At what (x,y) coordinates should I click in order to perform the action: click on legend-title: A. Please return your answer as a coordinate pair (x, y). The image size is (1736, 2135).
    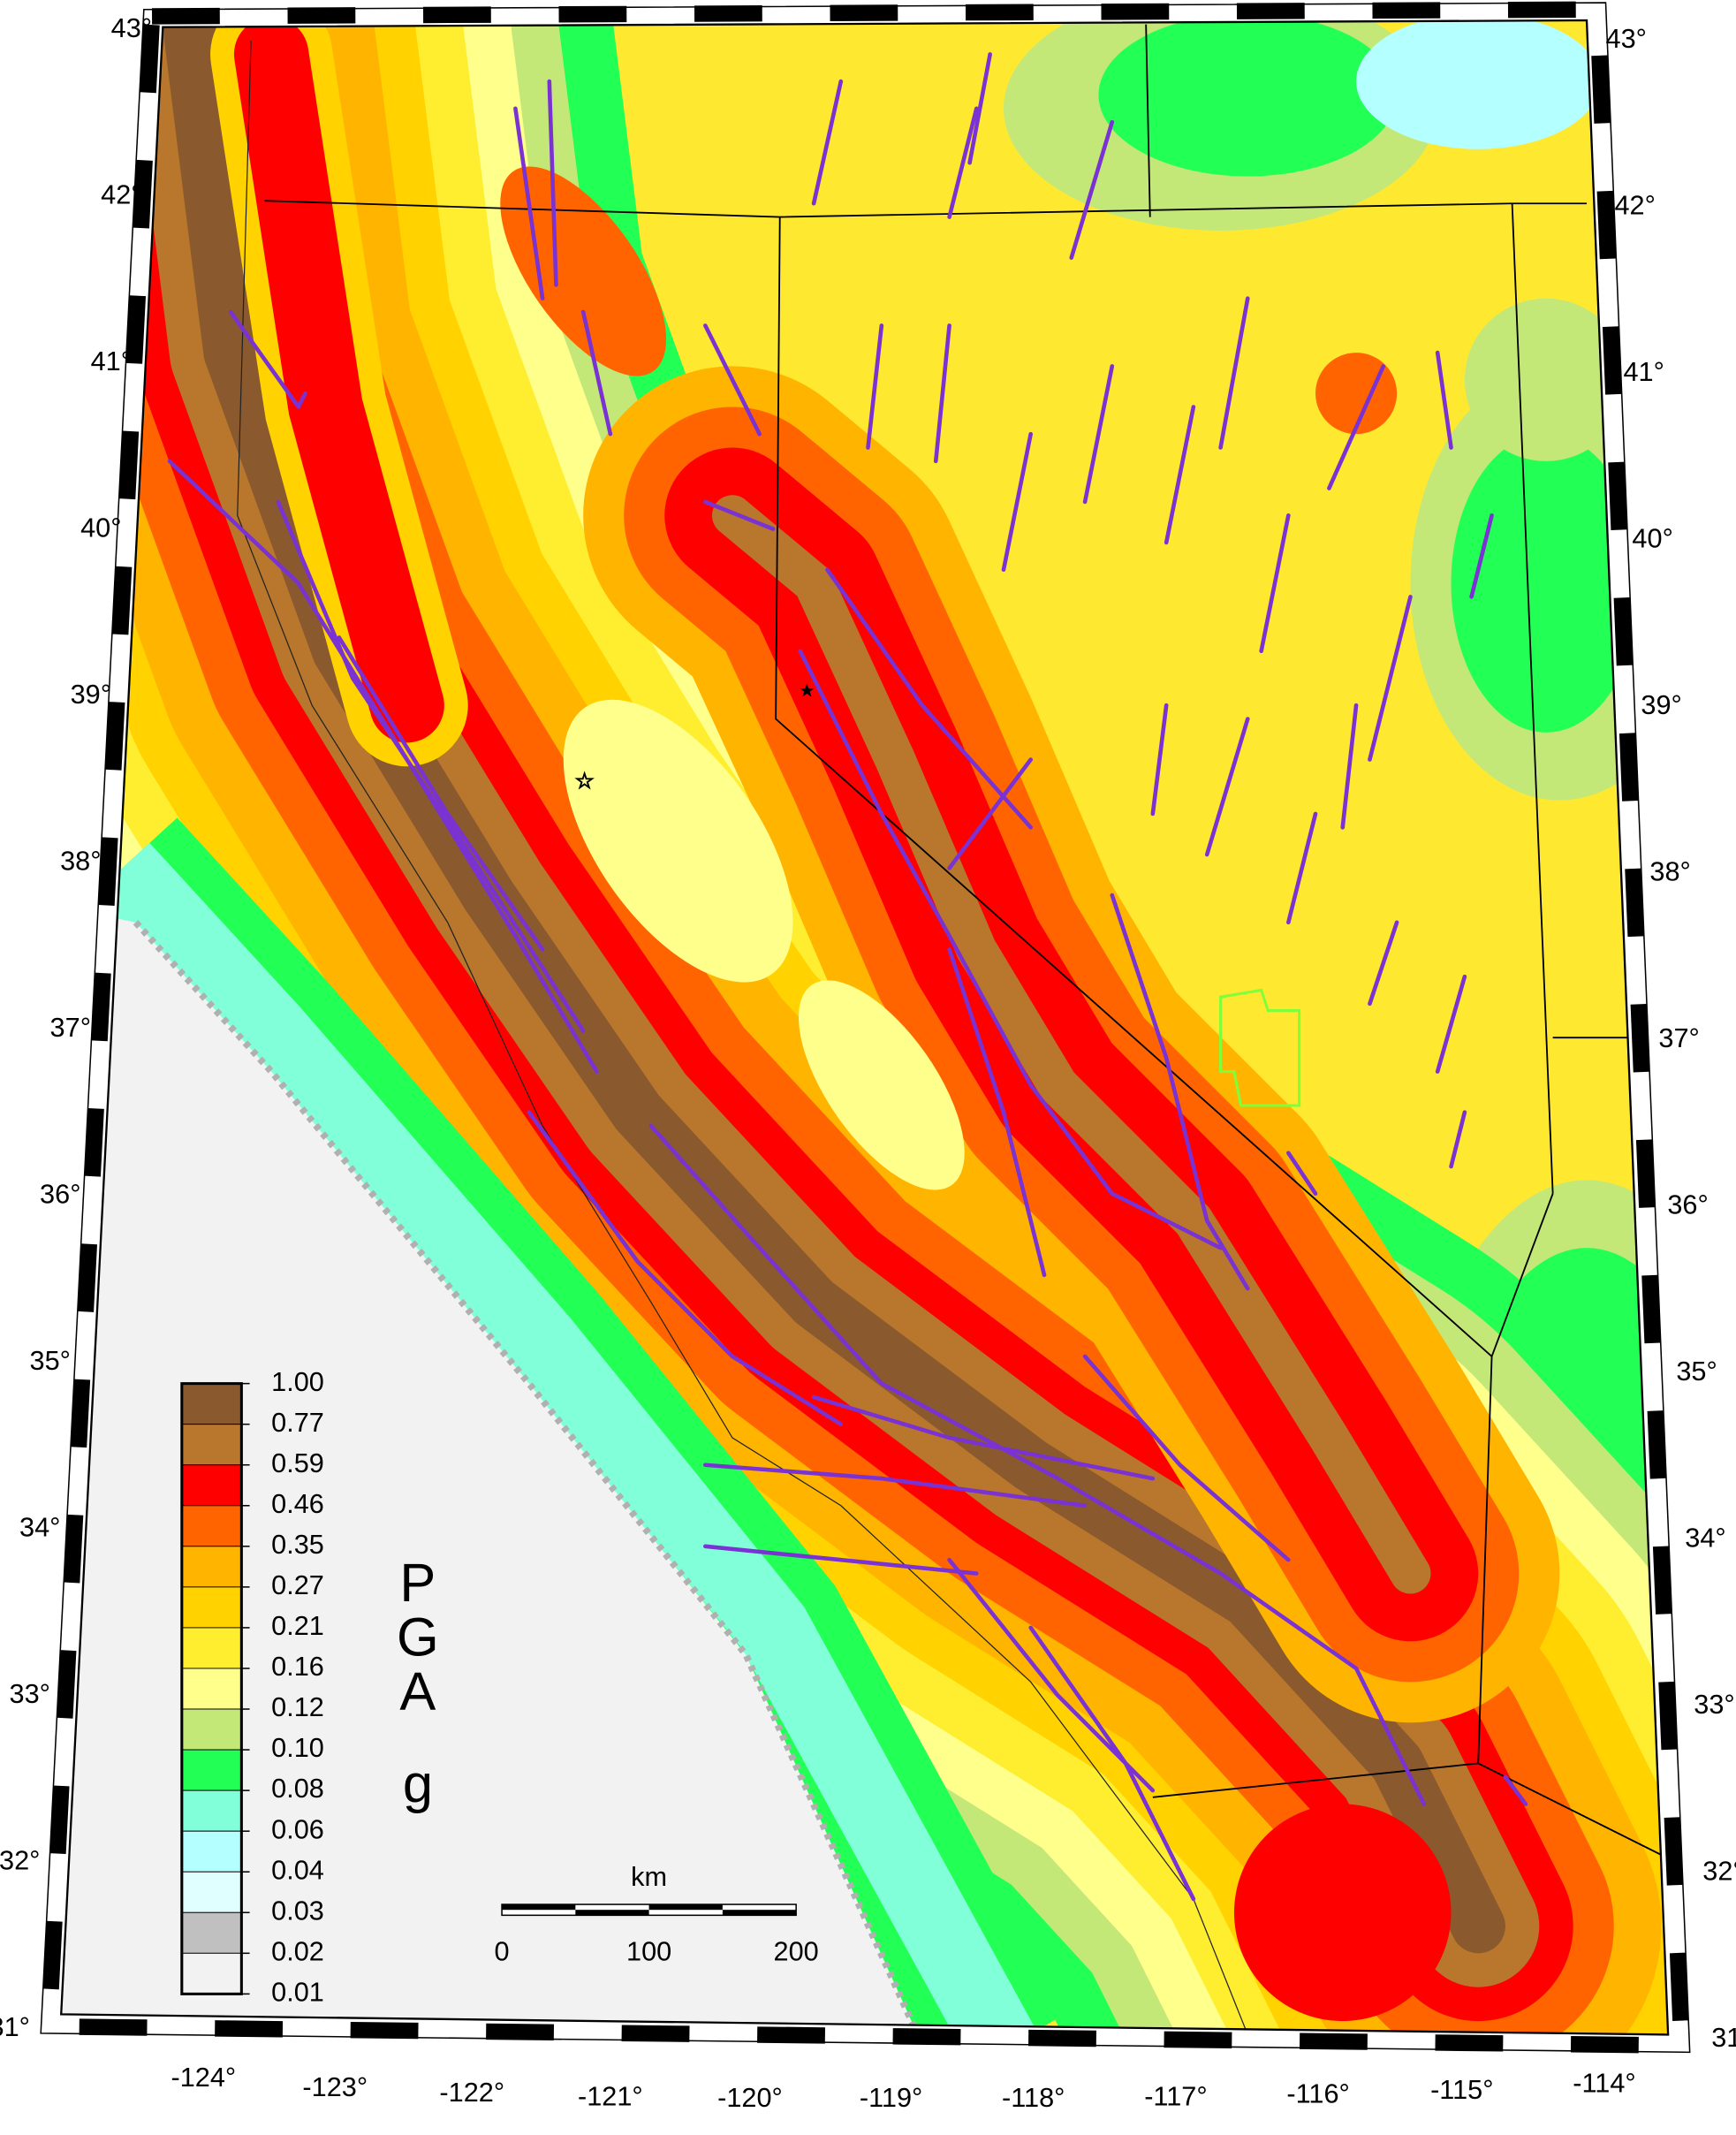
    Looking at the image, I should click on (418, 1691).